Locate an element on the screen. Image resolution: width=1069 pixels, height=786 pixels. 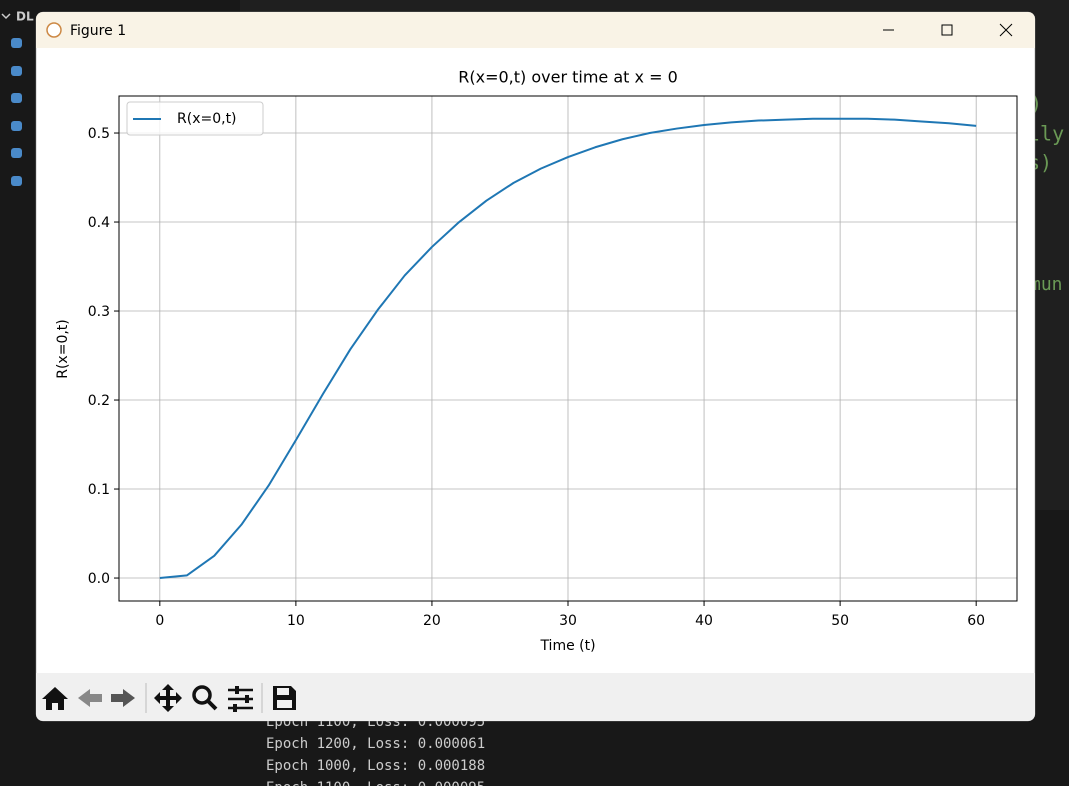
legend-label: R(x=0,t) is located at coordinates (207, 119).